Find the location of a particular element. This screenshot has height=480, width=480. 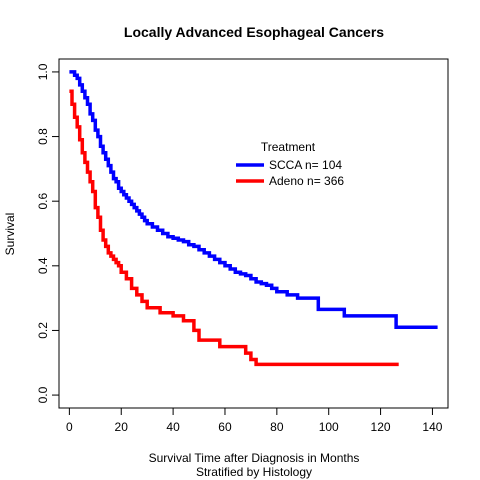

x-tick-label: 60 is located at coordinates (225, 427).